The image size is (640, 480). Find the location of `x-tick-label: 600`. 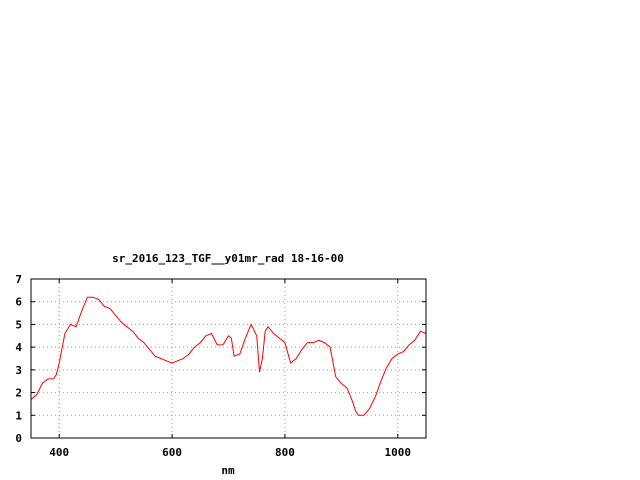

x-tick-label: 600 is located at coordinates (172, 452).